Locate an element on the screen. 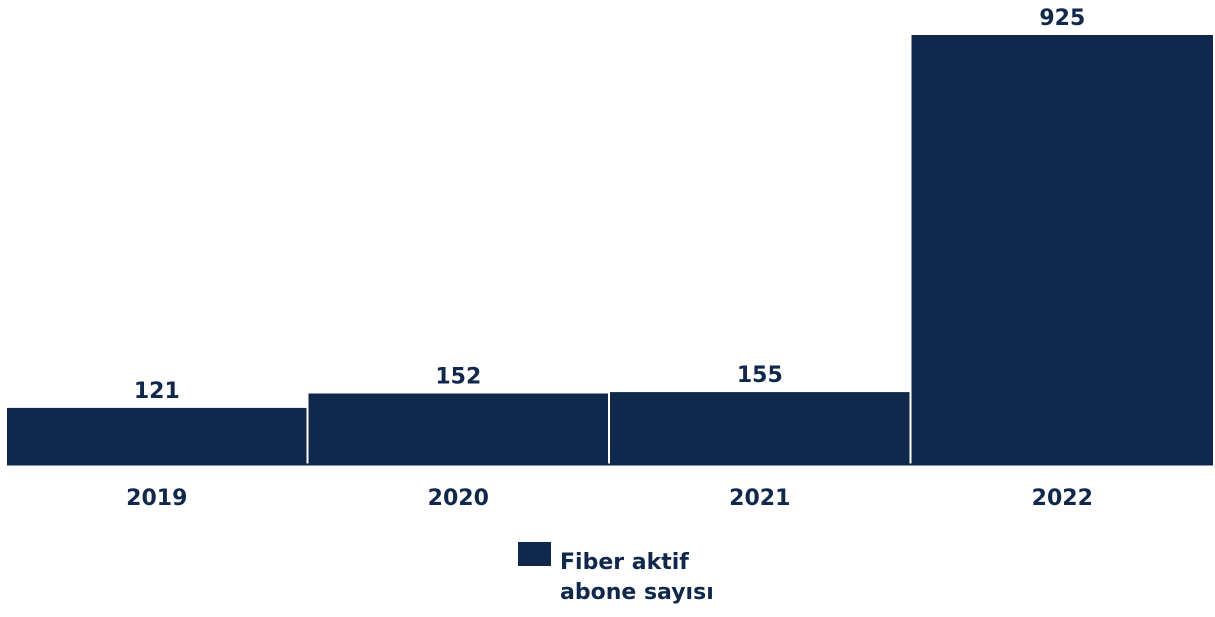  category-label-2020: 2020 is located at coordinates (458, 498).